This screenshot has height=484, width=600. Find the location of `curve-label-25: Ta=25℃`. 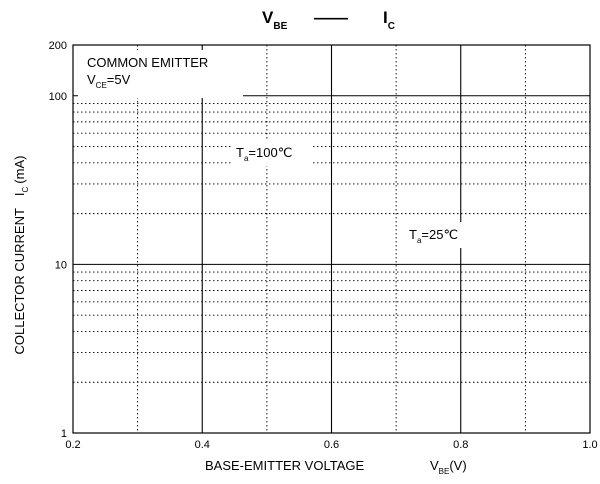

curve-label-25: Ta=25℃ is located at coordinates (433, 236).